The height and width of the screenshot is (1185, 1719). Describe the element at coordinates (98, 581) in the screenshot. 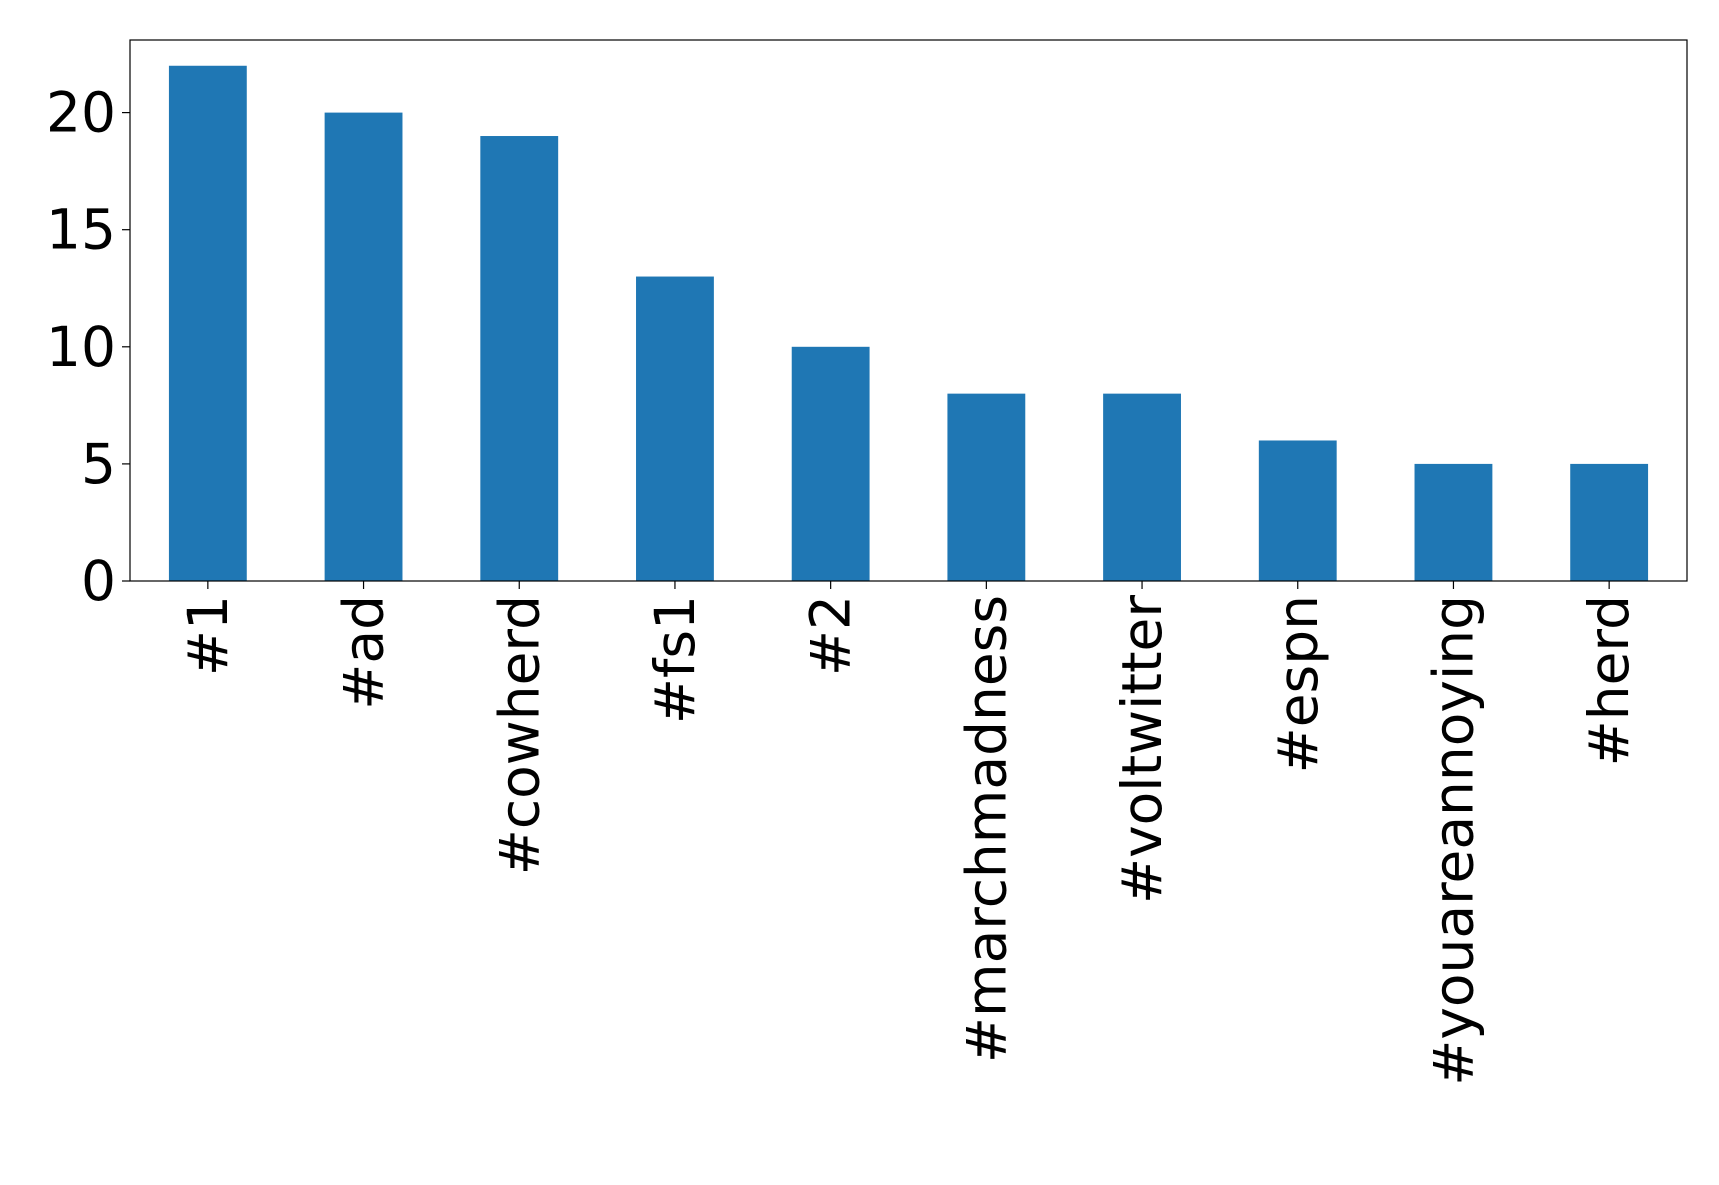

I see `y-tick-label: 0` at that location.